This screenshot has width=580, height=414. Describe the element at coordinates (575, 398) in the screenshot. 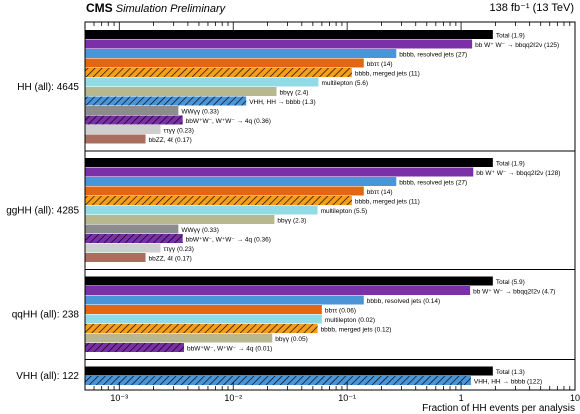

I see `x-tick-label: 10` at that location.